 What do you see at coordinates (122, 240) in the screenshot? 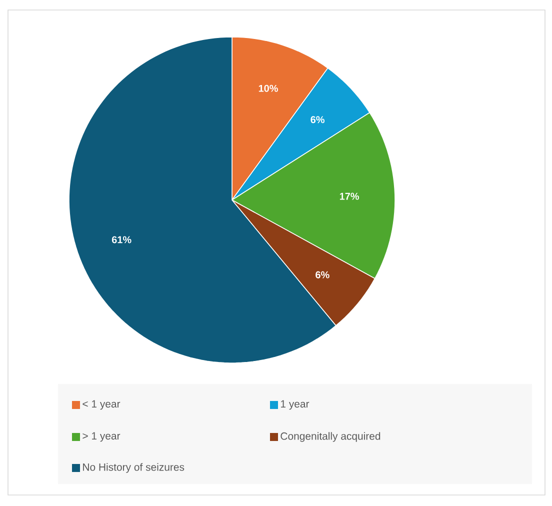
I see `data-label: 61%` at bounding box center [122, 240].